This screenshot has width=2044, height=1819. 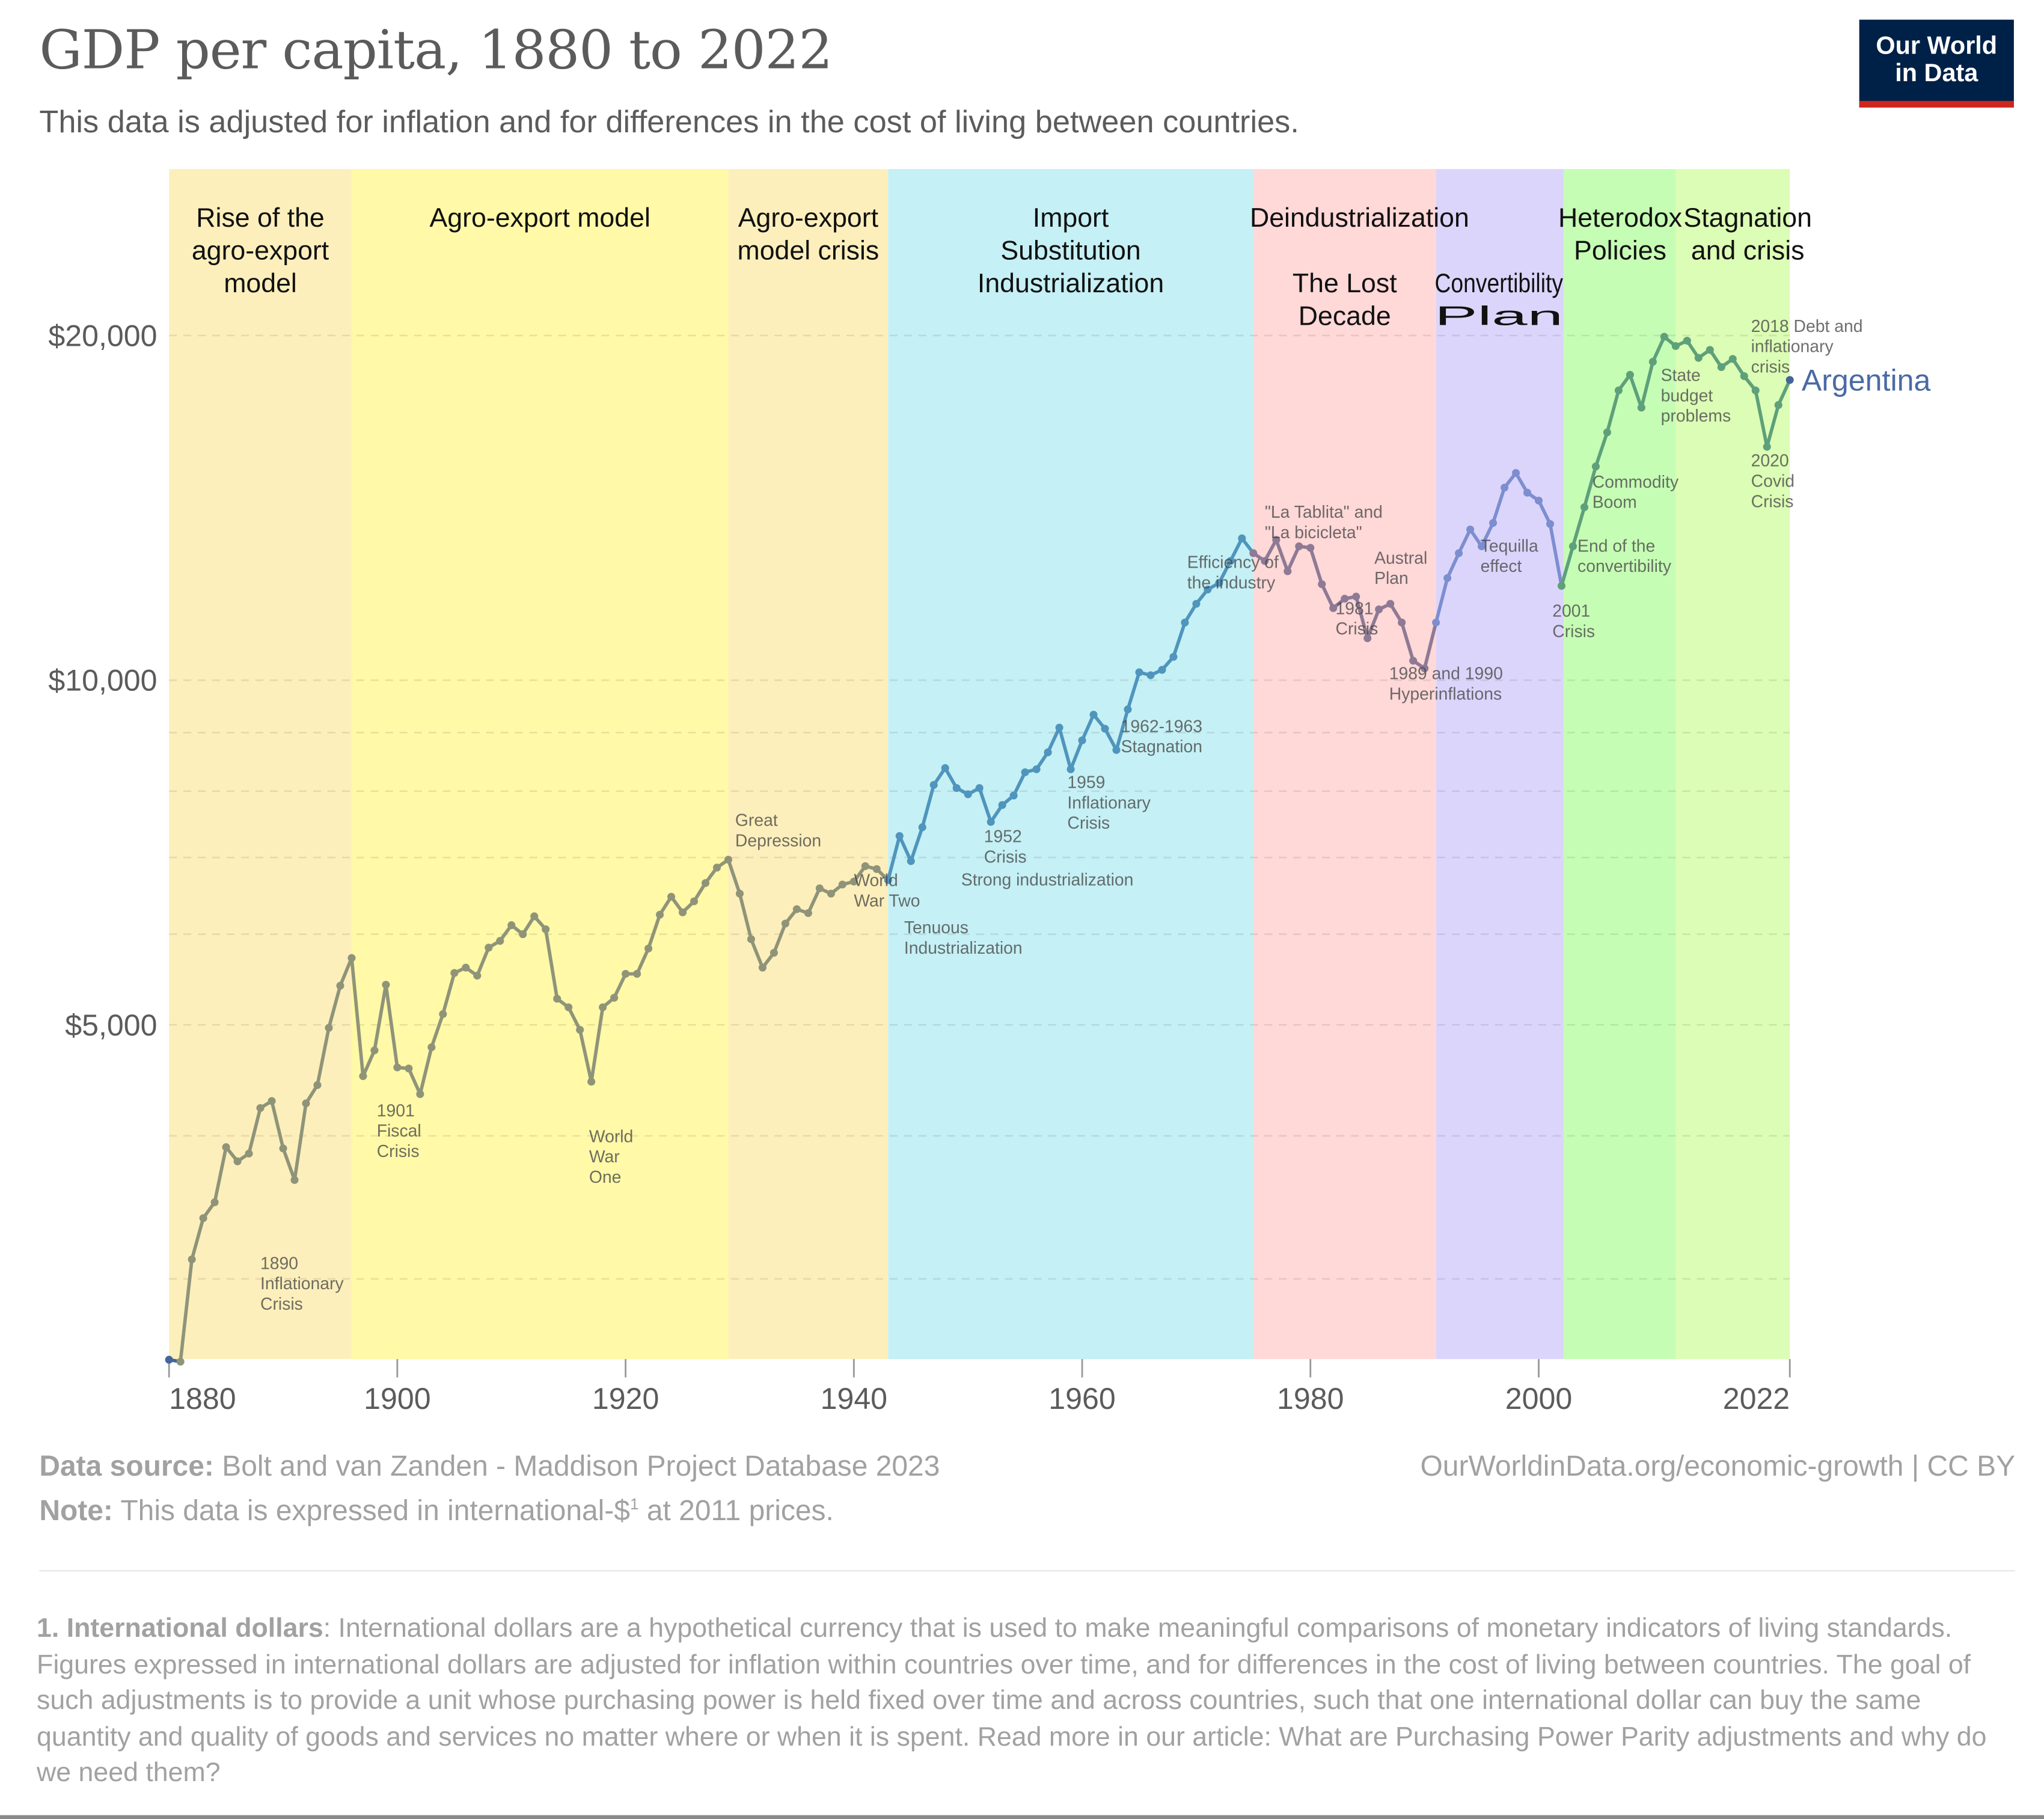 I want to click on annotation: World, so click(x=876, y=881).